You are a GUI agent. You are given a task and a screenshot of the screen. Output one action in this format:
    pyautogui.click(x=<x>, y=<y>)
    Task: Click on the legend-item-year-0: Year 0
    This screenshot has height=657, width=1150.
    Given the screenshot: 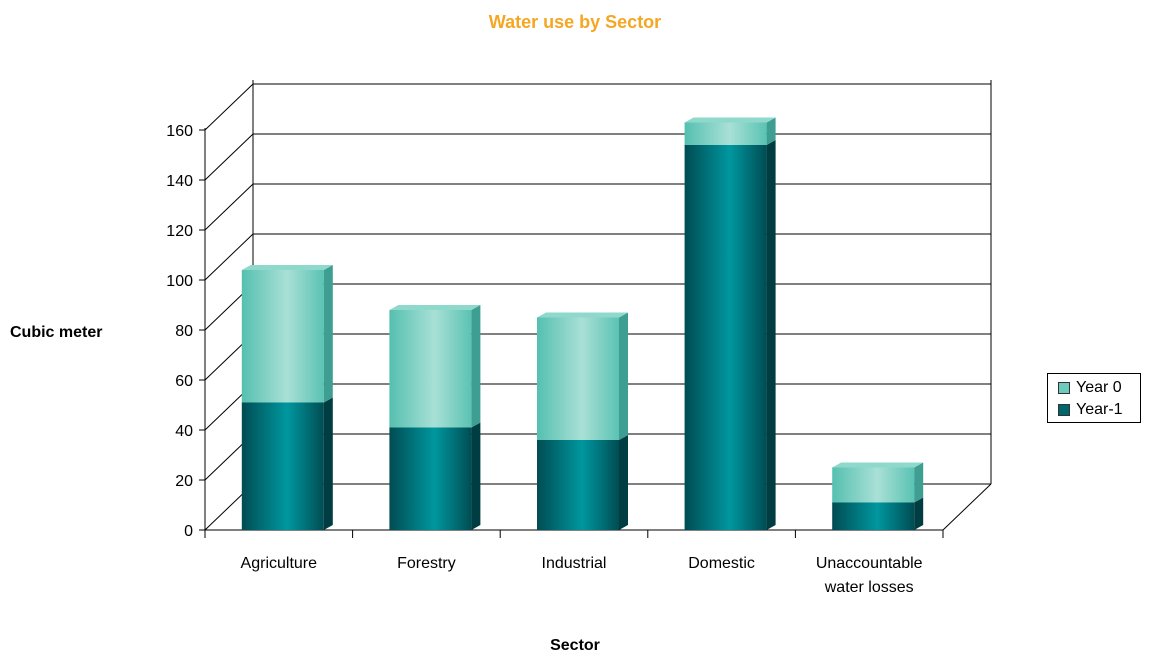 What is the action you would take?
    pyautogui.click(x=1090, y=388)
    